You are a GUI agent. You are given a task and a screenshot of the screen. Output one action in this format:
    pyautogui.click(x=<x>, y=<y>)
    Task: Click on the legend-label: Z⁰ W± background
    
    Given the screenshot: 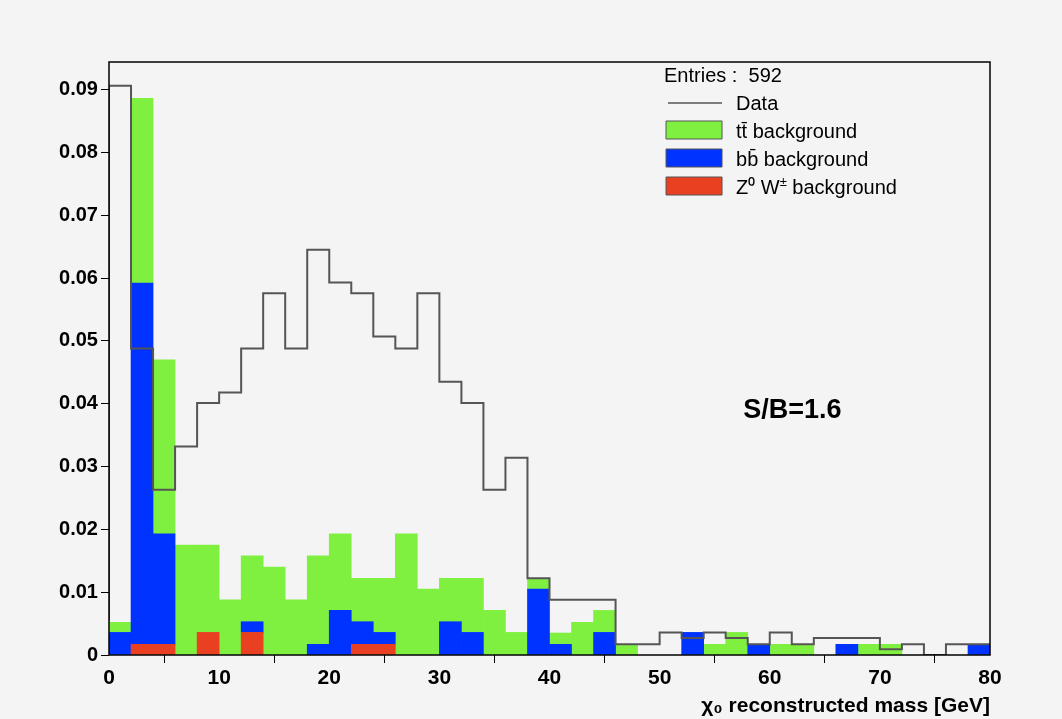 What is the action you would take?
    pyautogui.click(x=816, y=186)
    